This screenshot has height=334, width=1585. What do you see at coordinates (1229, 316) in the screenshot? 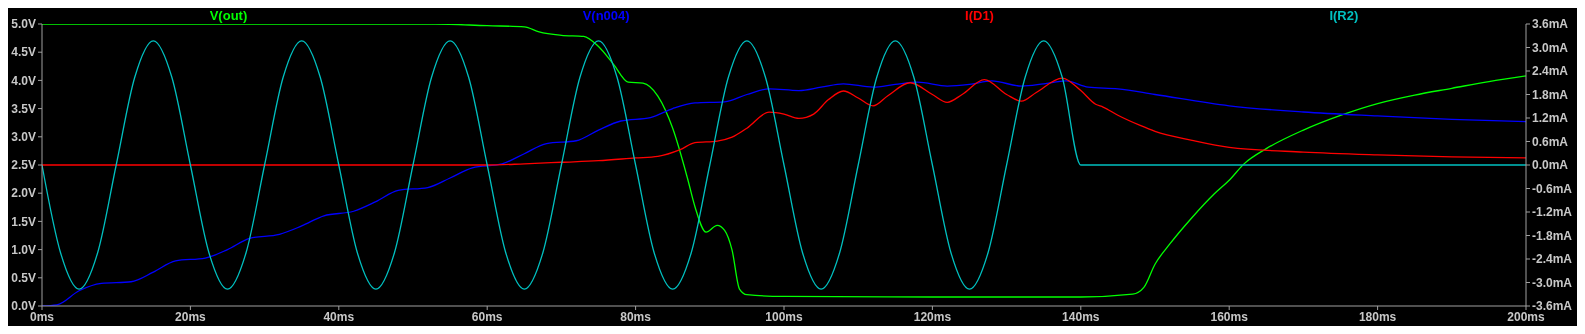
I see `x-tick-label: 160ms` at bounding box center [1229, 316].